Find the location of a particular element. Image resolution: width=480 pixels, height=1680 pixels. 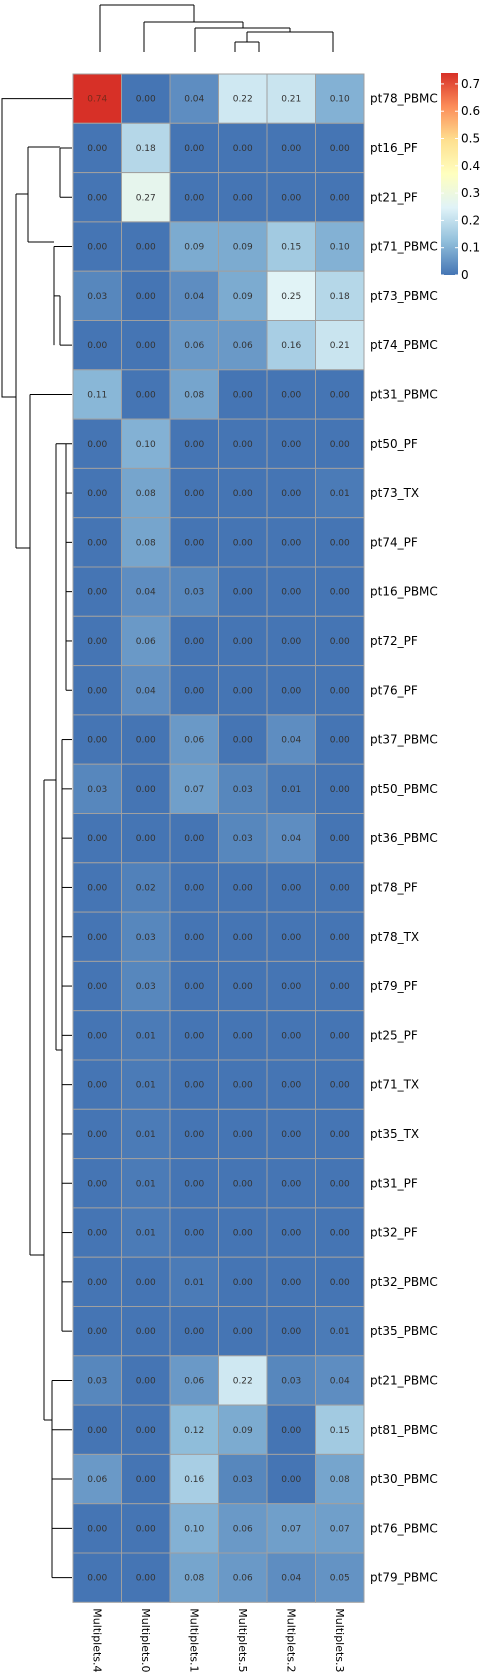

row-label: pt76_PF is located at coordinates (394, 690).